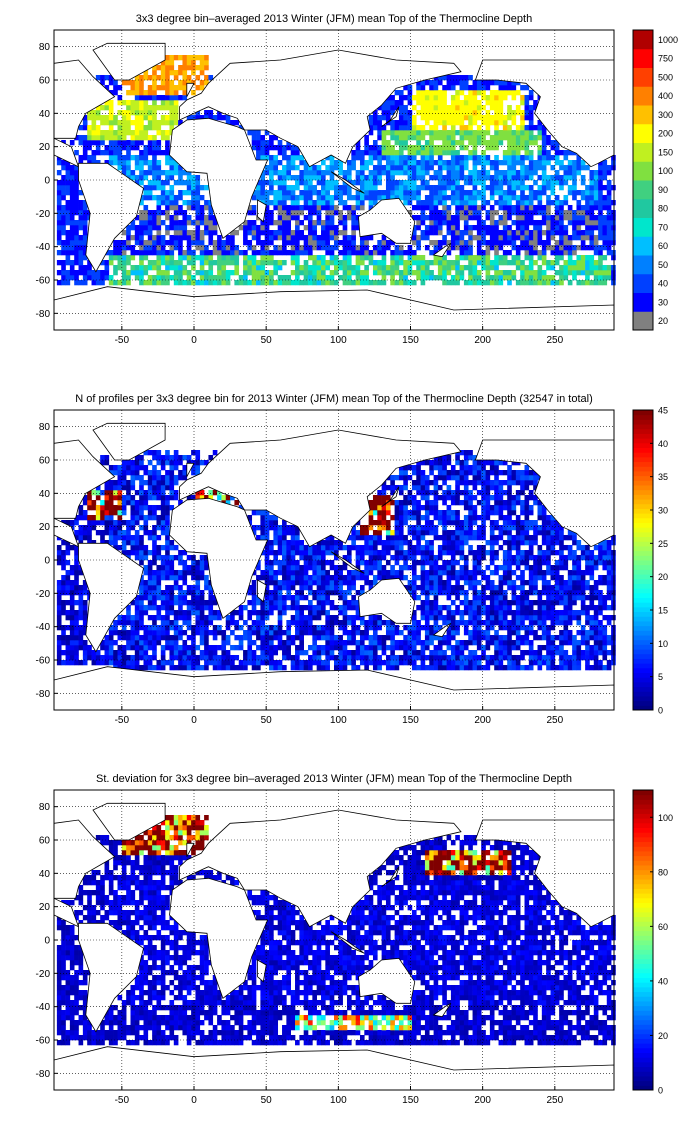 The width and height of the screenshot is (696, 1140). What do you see at coordinates (410, 340) in the screenshot?
I see `x-tick-label: 150` at bounding box center [410, 340].